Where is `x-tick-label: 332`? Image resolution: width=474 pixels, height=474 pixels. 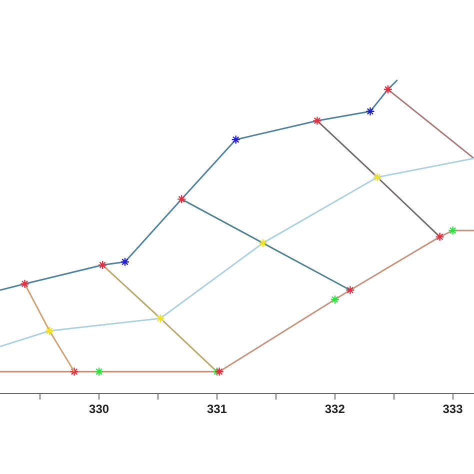
x-tick-label: 332 is located at coordinates (335, 409).